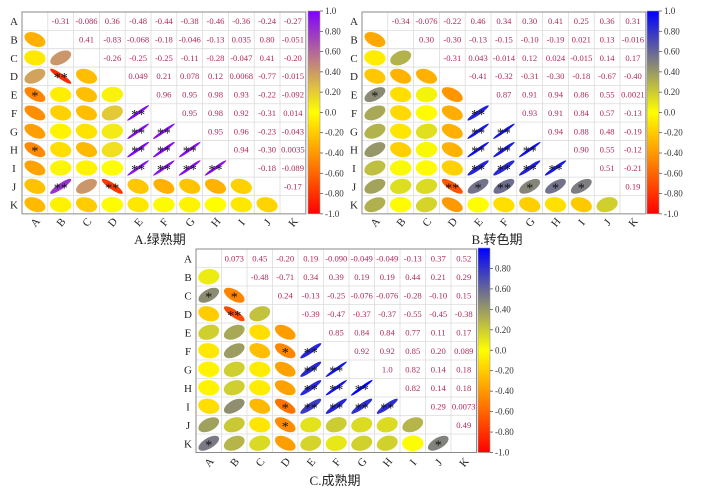 The height and width of the screenshot is (493, 716). I want to click on correlation-value: 0.44, so click(413, 277).